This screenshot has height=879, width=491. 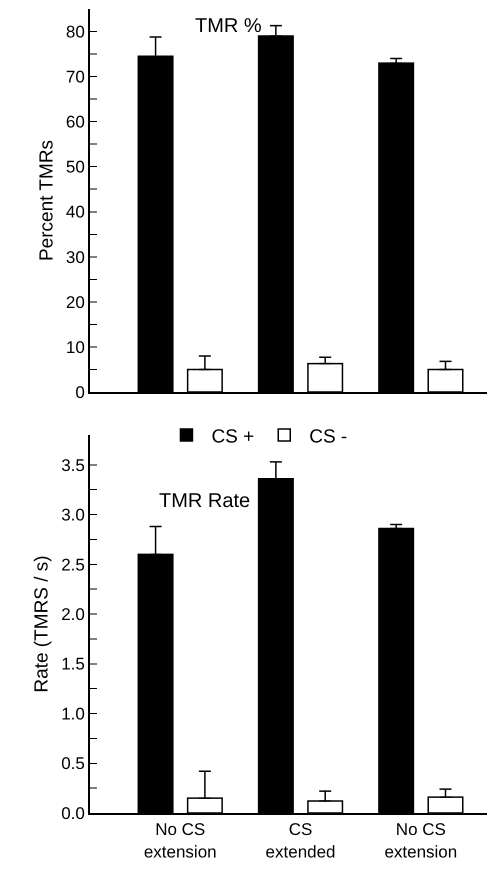 What do you see at coordinates (73, 714) in the screenshot?
I see `y-tick-label: 1.0` at bounding box center [73, 714].